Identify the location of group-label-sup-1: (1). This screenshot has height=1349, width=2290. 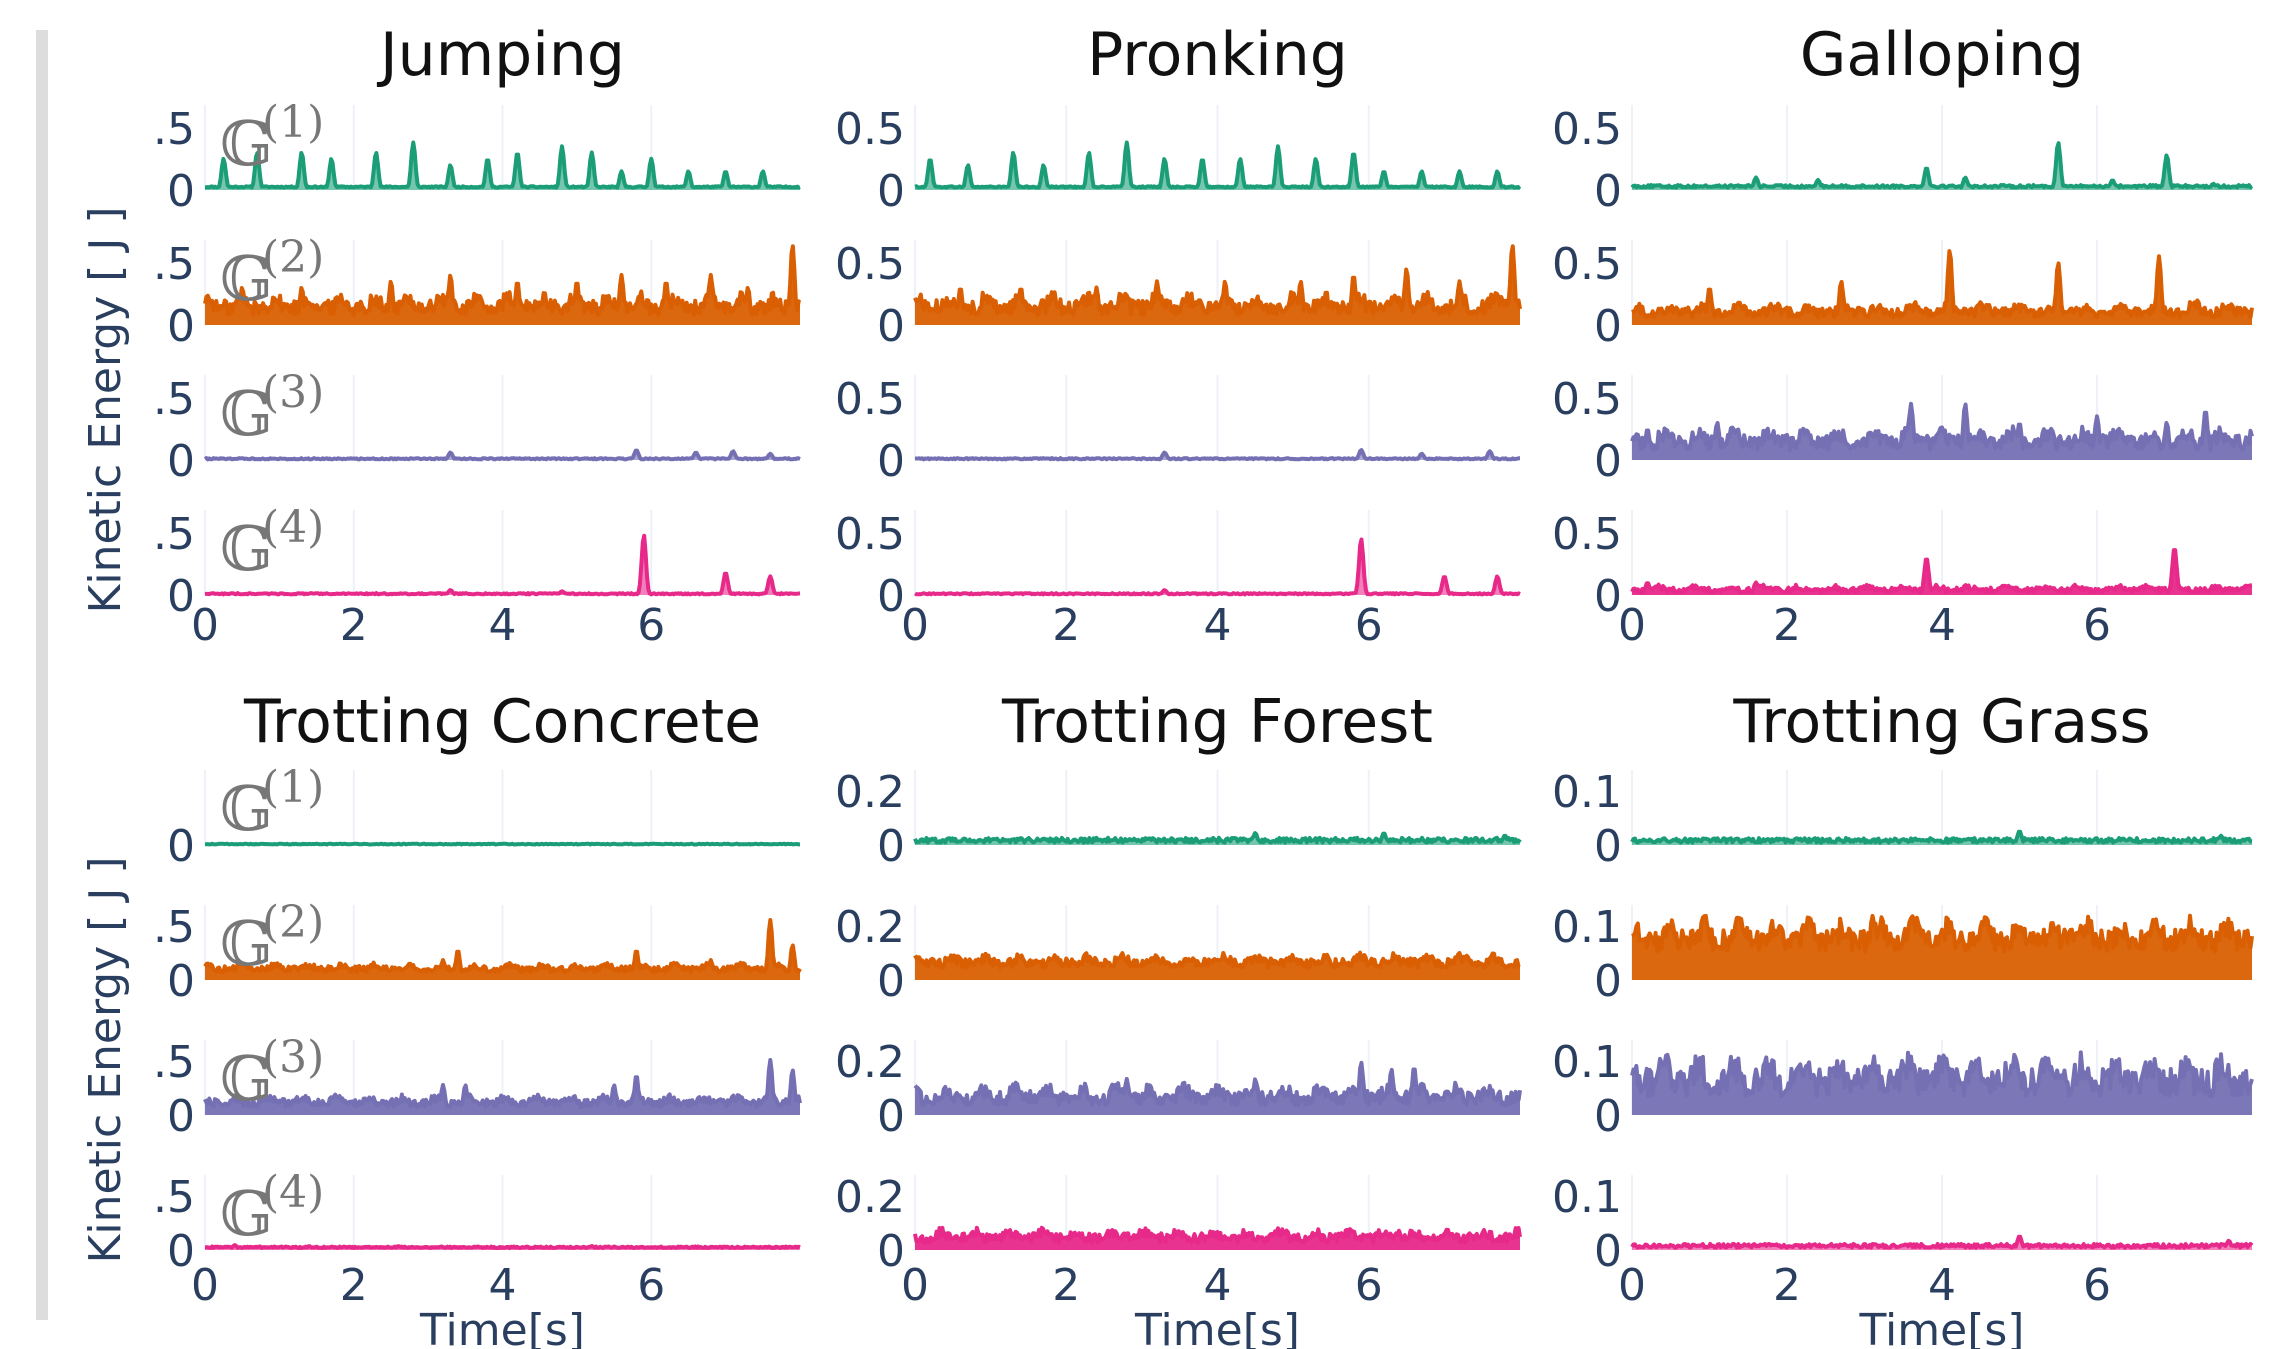
(293, 122).